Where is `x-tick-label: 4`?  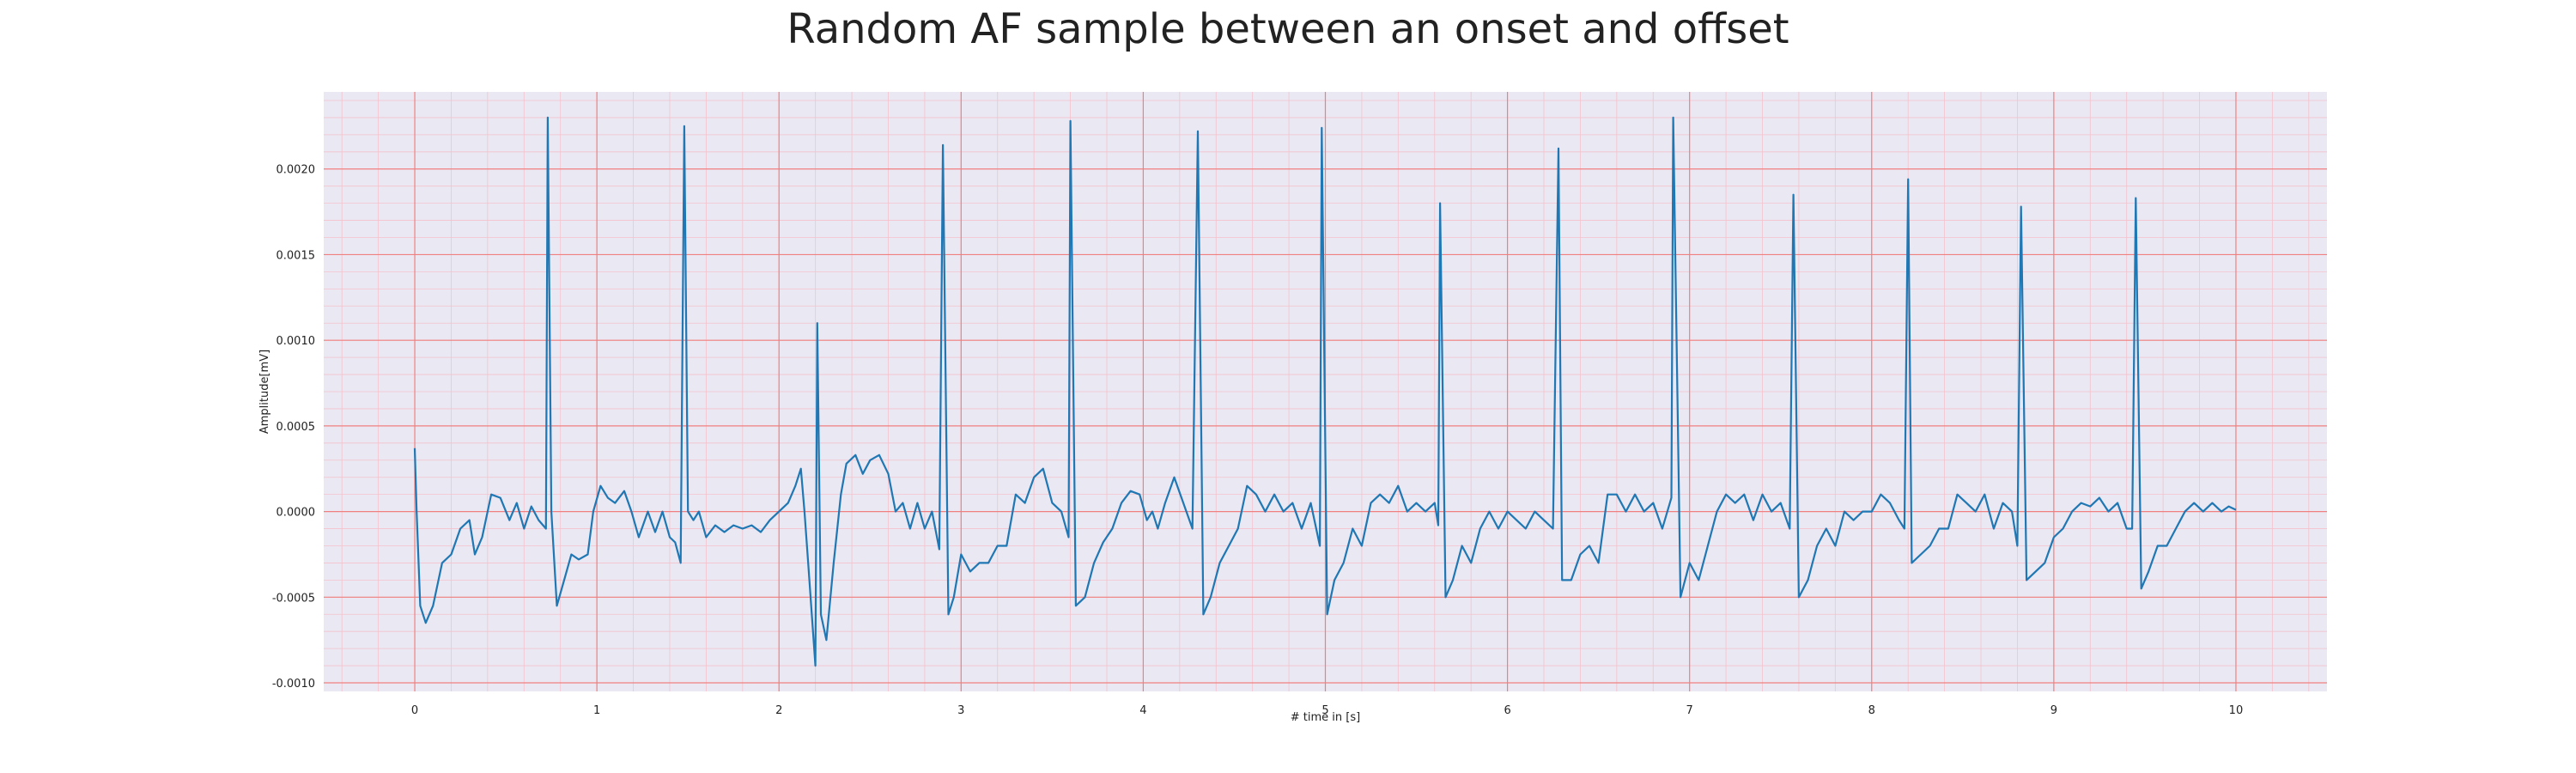 x-tick-label: 4 is located at coordinates (1142, 710).